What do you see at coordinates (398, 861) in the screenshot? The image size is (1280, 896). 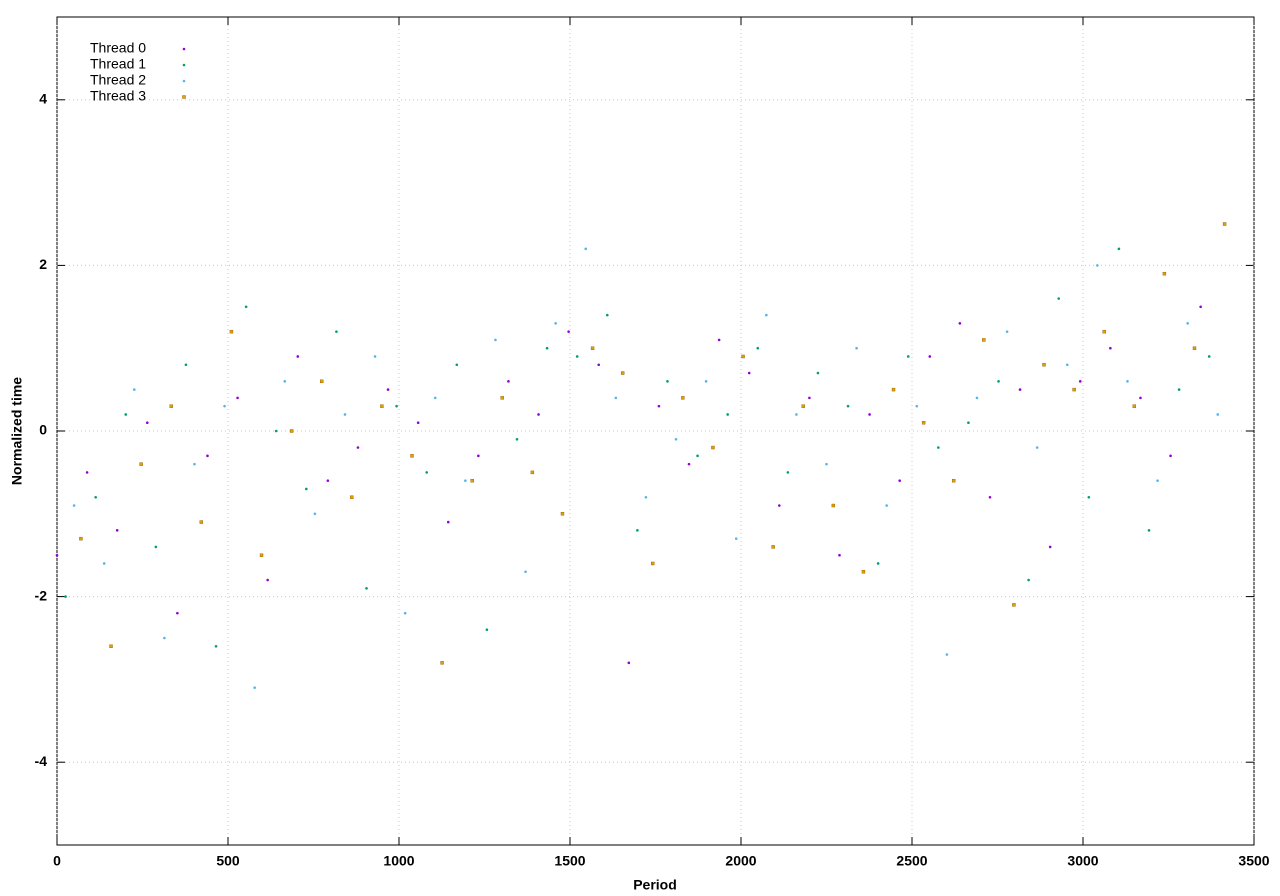 I see `x-tick-label: 1000` at bounding box center [398, 861].